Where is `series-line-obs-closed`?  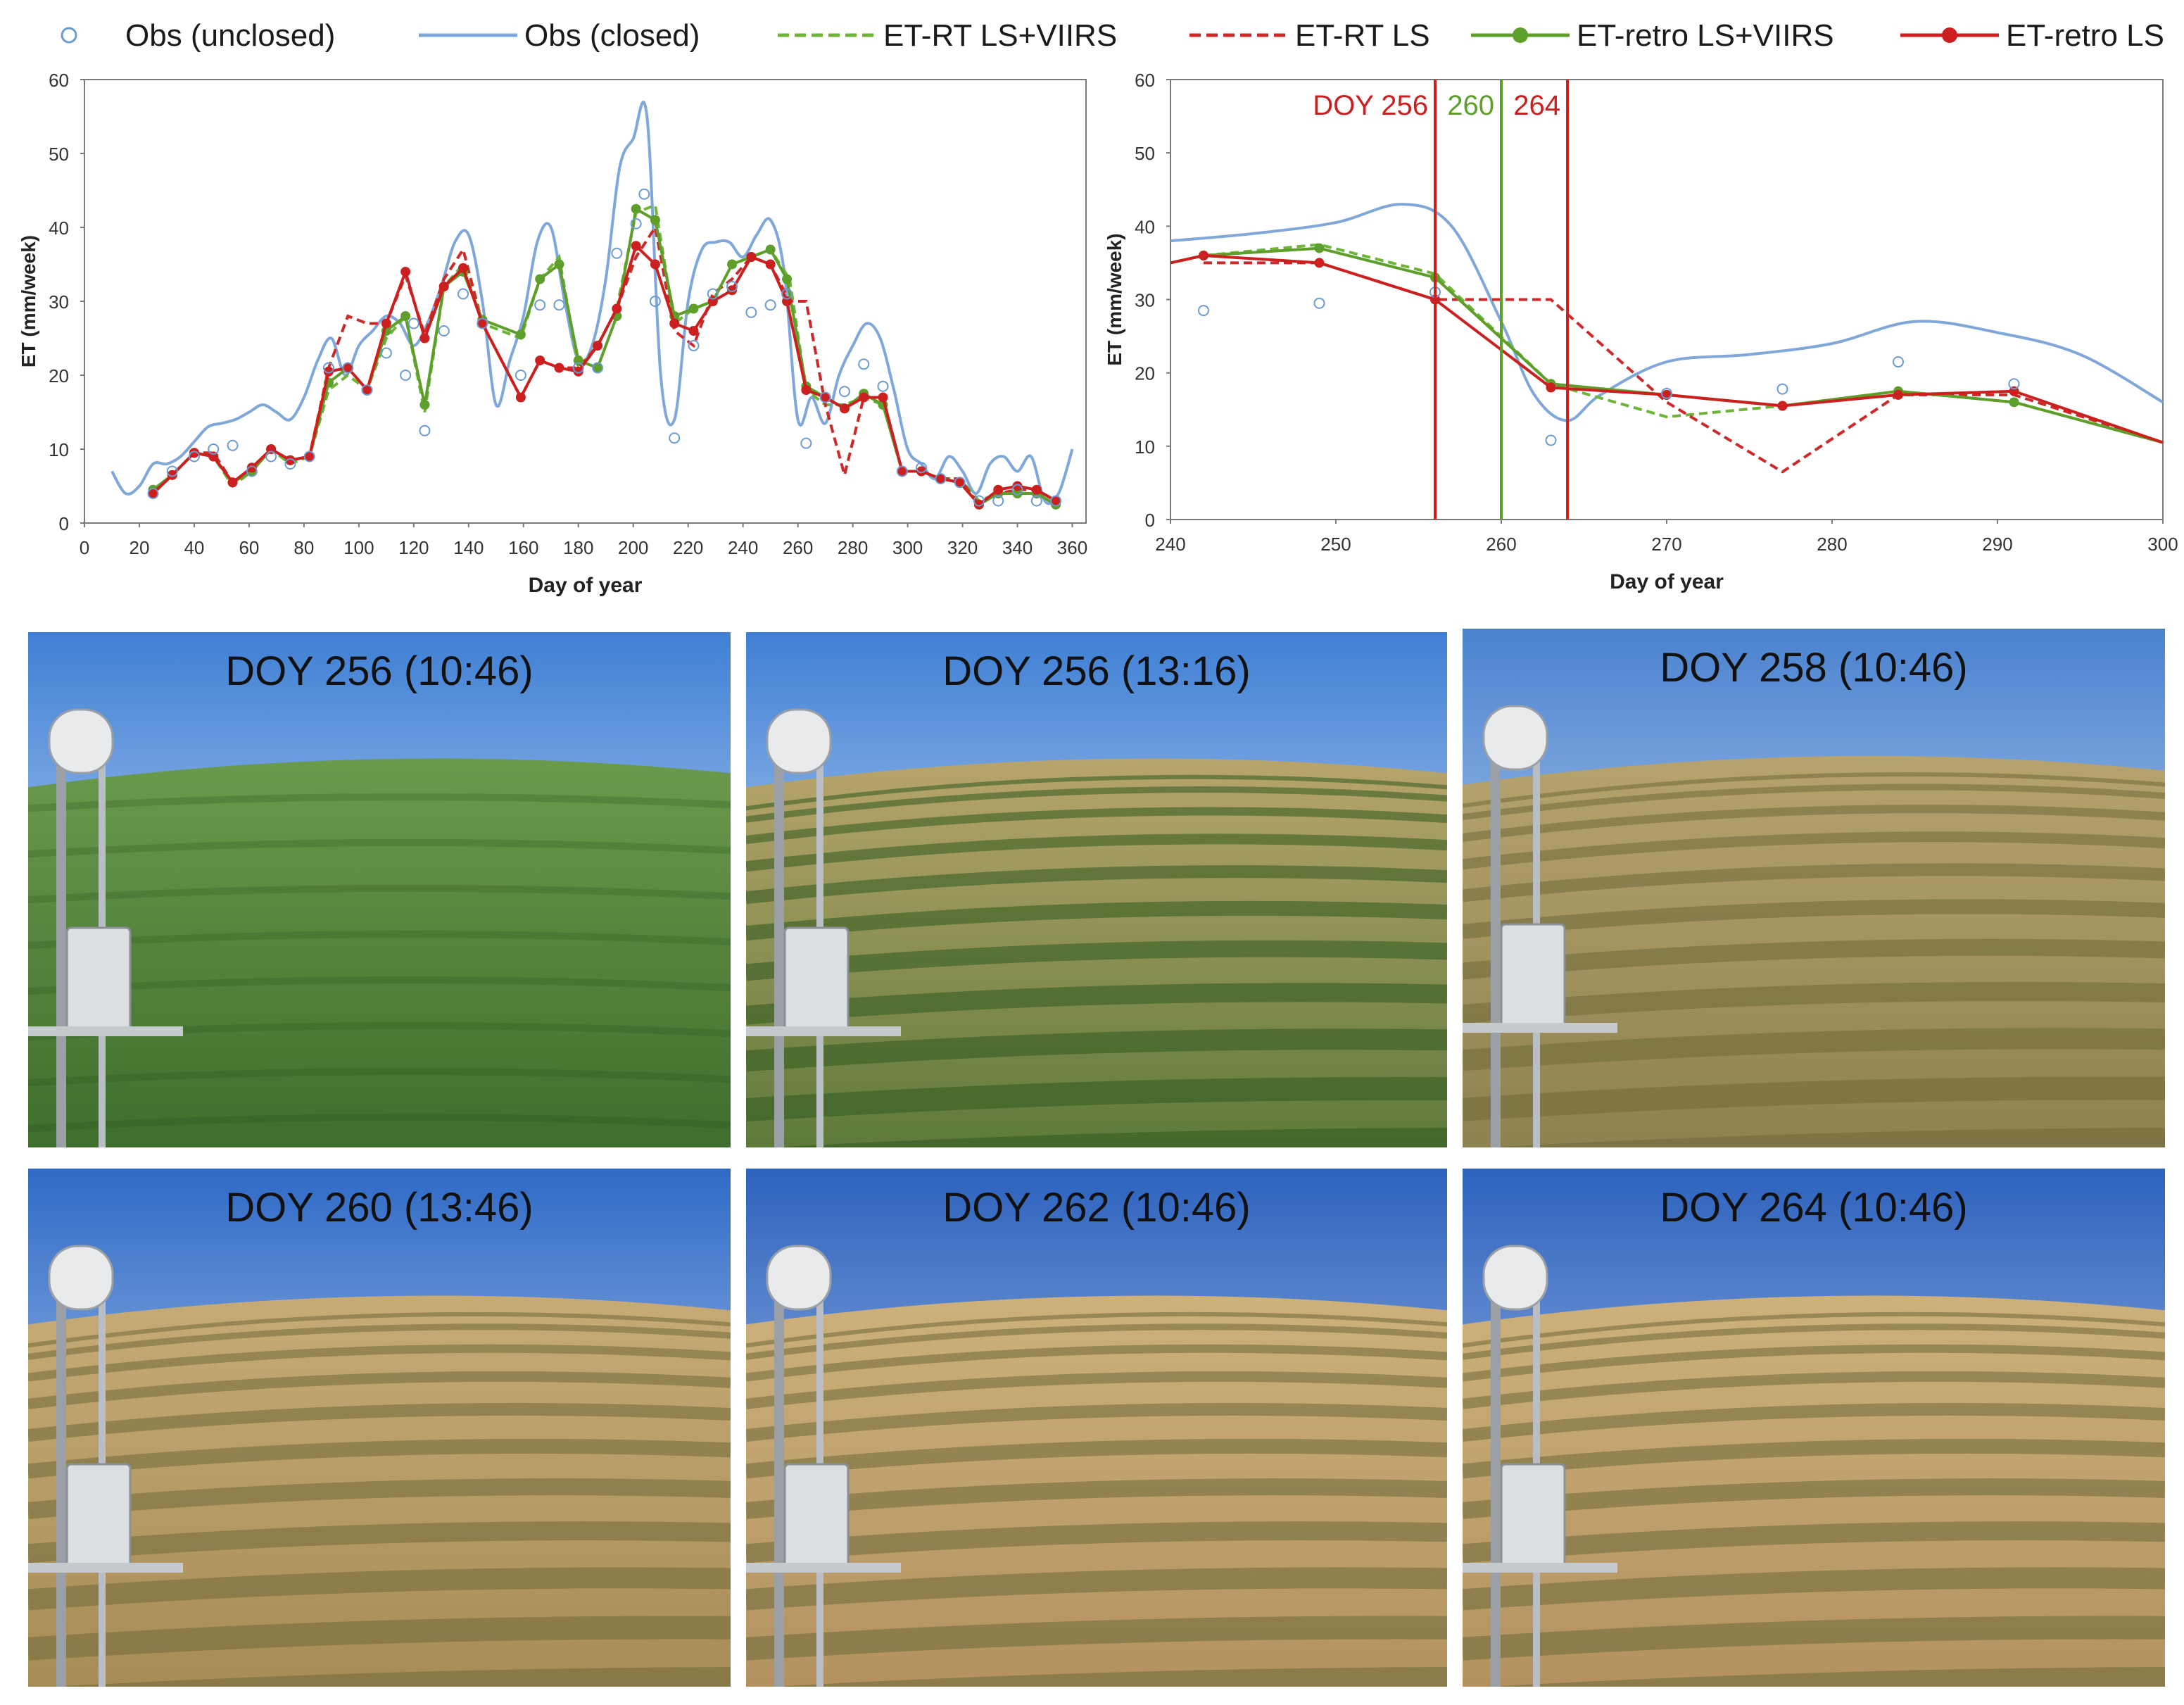 series-line-obs-closed is located at coordinates (1666, 312).